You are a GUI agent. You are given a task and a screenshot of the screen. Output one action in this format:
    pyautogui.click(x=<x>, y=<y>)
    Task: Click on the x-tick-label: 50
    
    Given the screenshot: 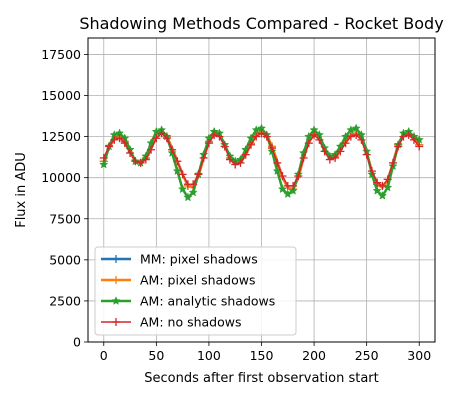 What is the action you would take?
    pyautogui.click(x=156, y=355)
    